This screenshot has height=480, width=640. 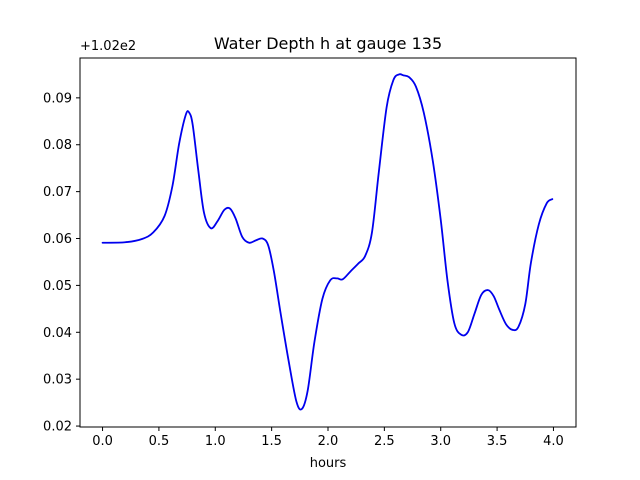 What do you see at coordinates (553, 441) in the screenshot?
I see `x-tick-label: 4.0` at bounding box center [553, 441].